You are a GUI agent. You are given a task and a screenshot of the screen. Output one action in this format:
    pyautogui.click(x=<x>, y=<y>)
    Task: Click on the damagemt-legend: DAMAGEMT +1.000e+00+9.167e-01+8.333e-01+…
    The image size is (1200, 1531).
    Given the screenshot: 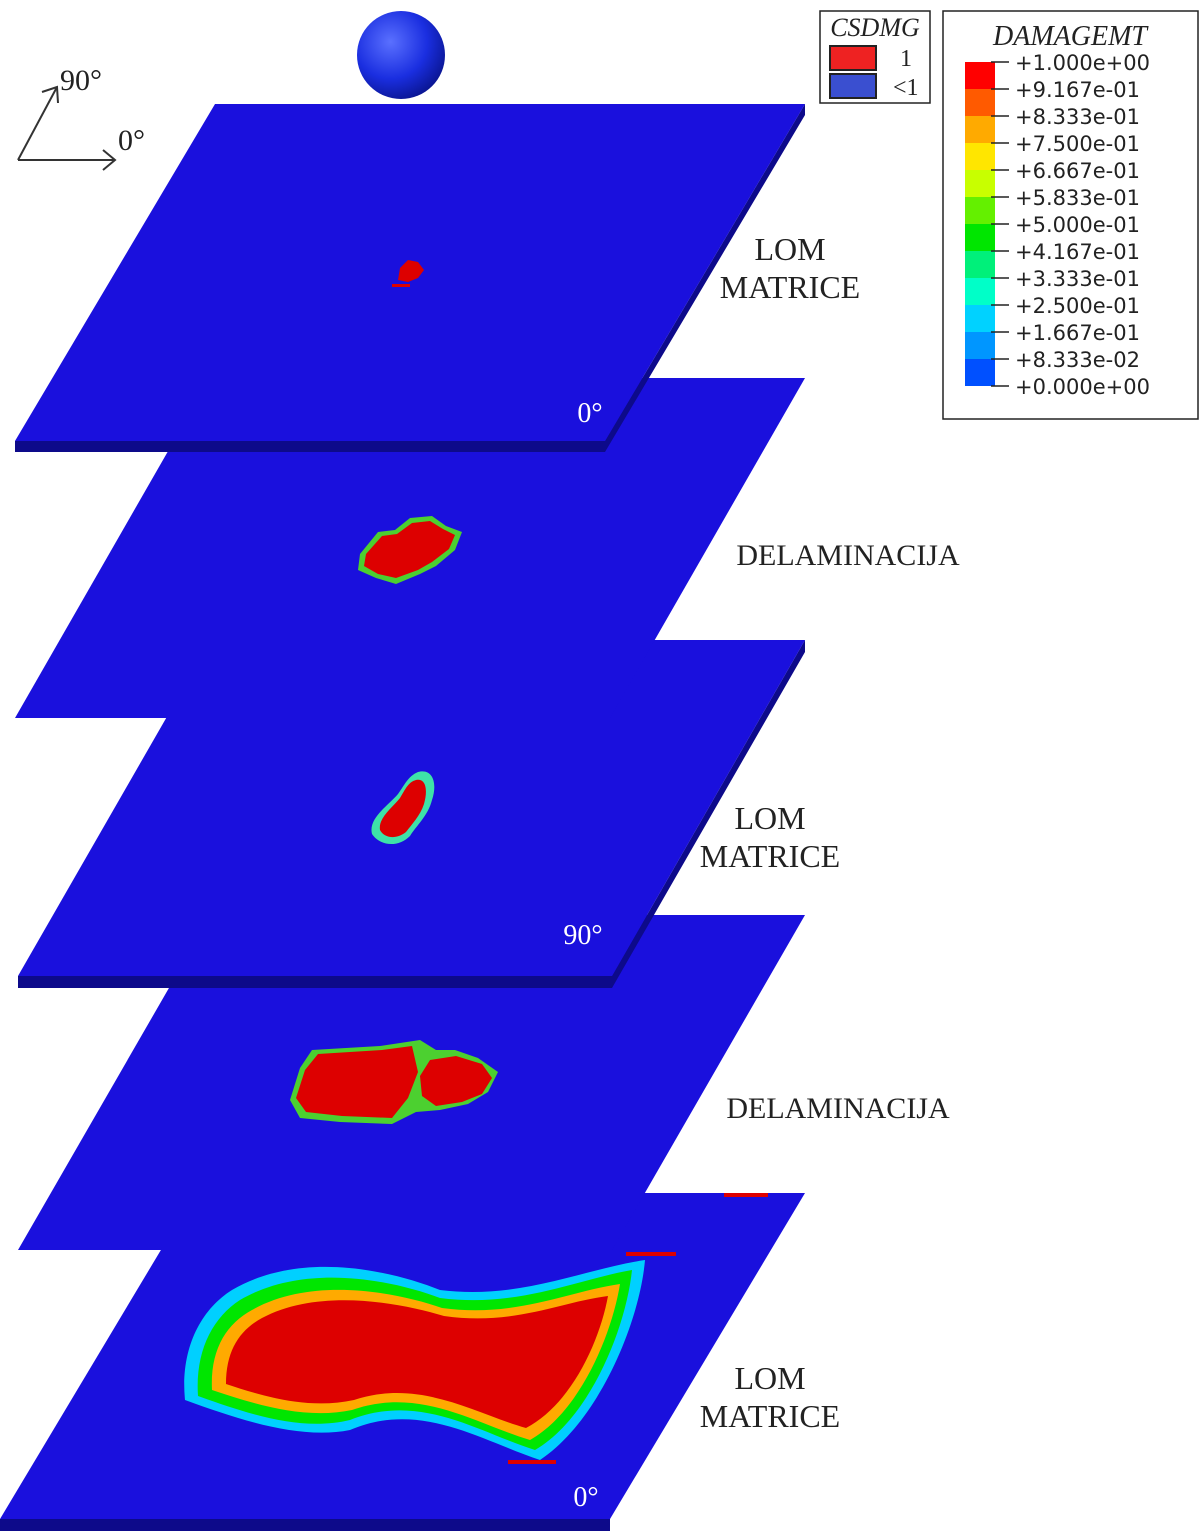 What is the action you would take?
    pyautogui.click(x=1070, y=215)
    